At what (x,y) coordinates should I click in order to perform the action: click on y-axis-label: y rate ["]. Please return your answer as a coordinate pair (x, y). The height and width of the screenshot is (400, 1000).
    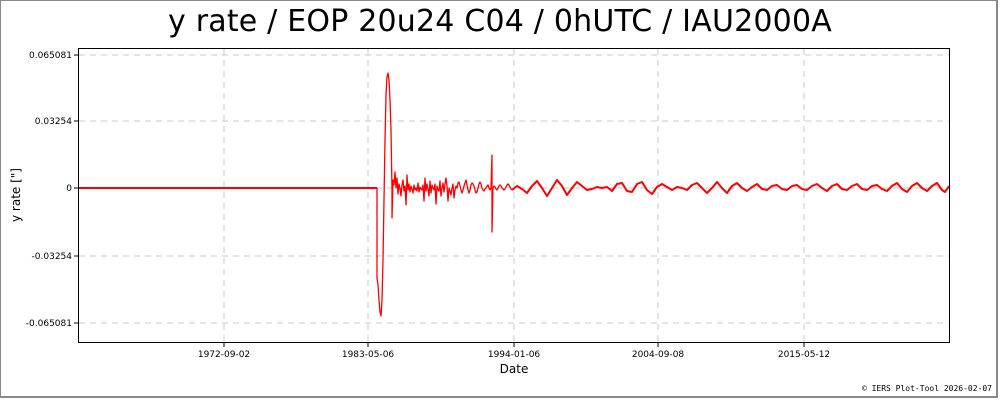
    Looking at the image, I should click on (16, 195).